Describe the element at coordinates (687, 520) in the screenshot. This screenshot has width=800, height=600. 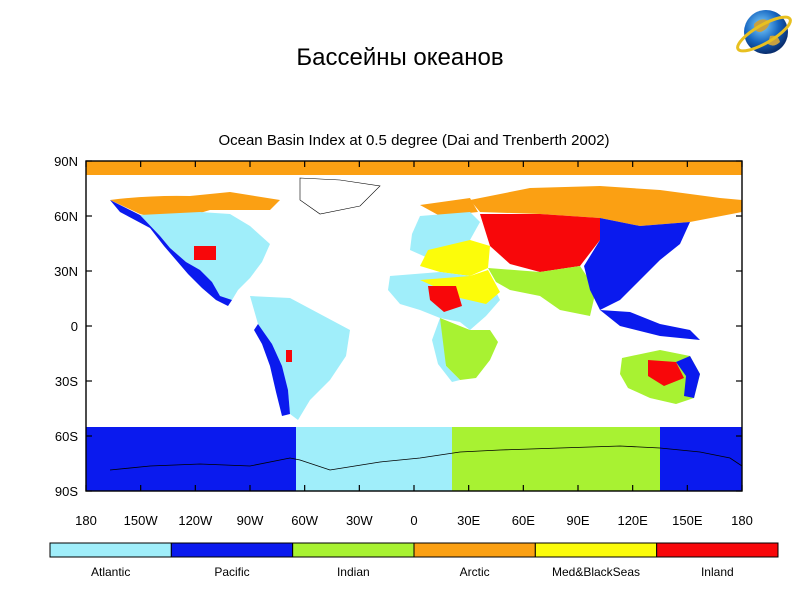
I see `lon-tick-label: 150E` at that location.